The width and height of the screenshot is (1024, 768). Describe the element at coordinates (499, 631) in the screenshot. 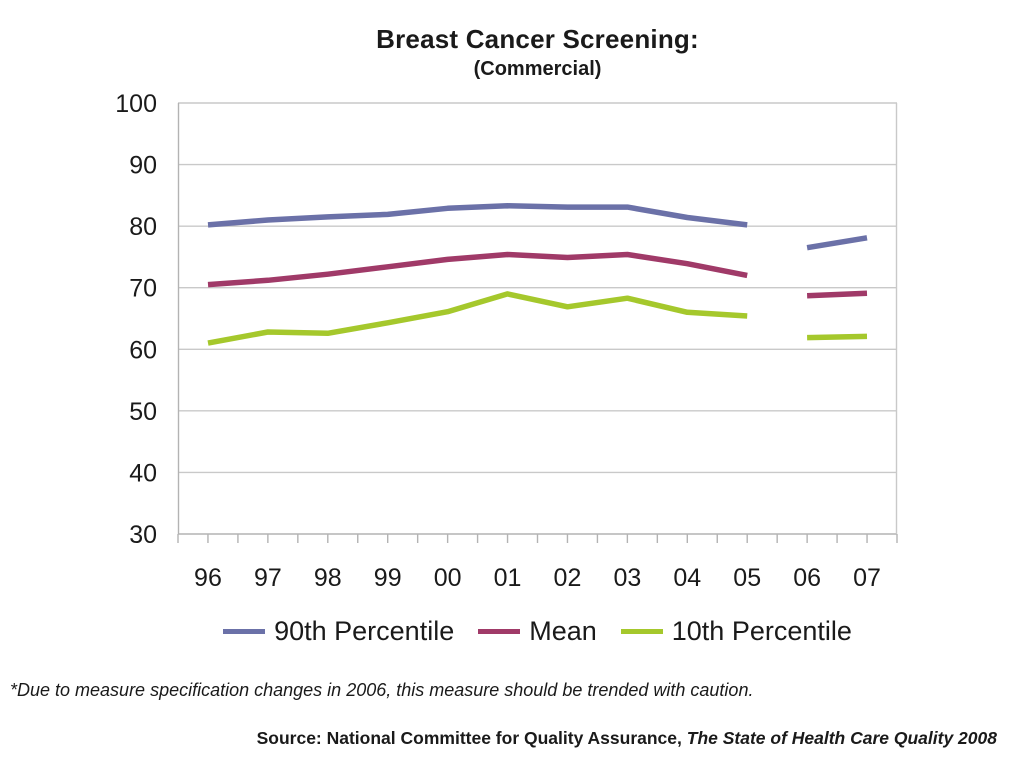

I see `legend-line-swatch-mean-icon` at that location.